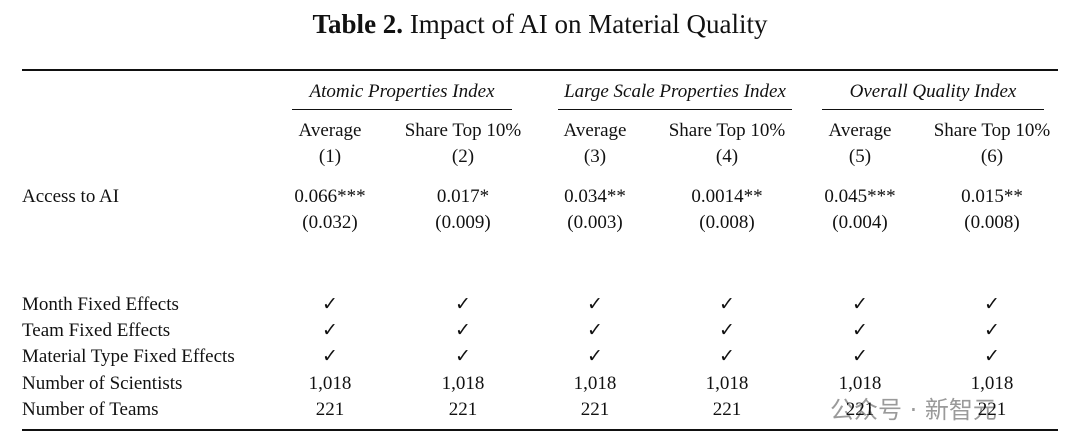 The height and width of the screenshot is (447, 1080). What do you see at coordinates (913, 410) in the screenshot?
I see `watermark: 公众号 · 新智元` at bounding box center [913, 410].